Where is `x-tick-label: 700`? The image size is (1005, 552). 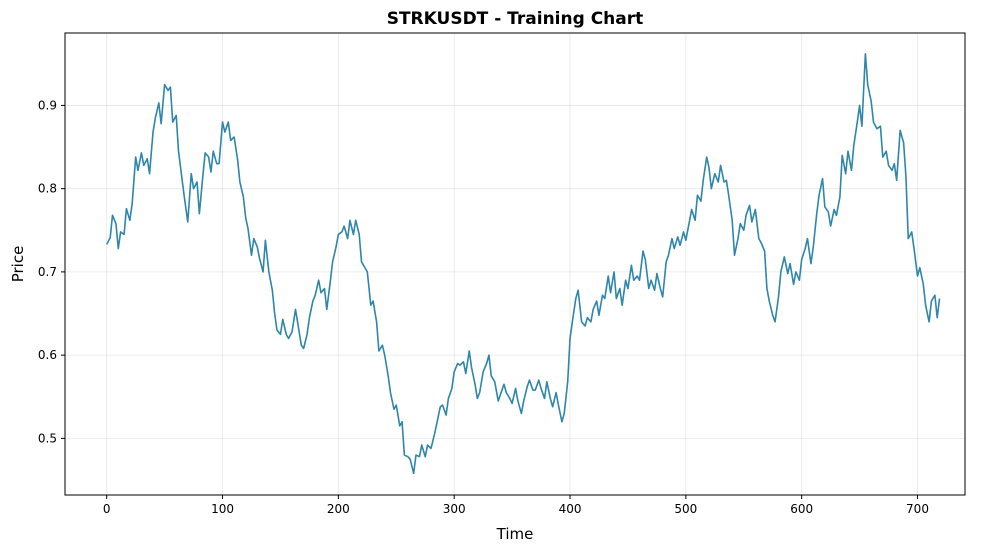 x-tick-label: 700 is located at coordinates (917, 509).